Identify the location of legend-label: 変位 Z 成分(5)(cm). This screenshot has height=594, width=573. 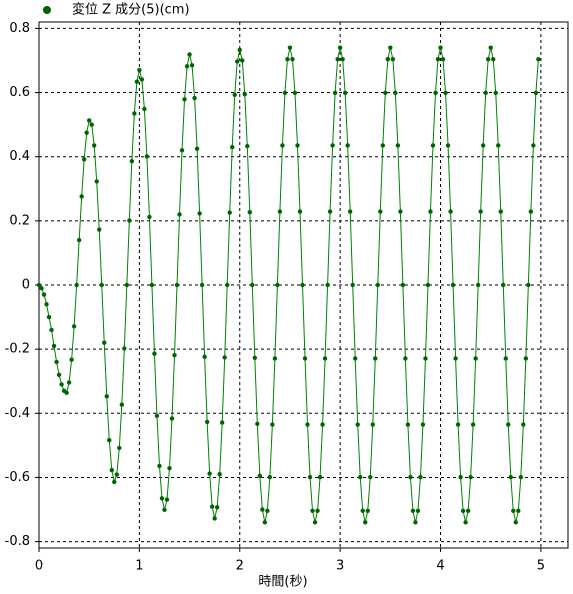
(131, 10).